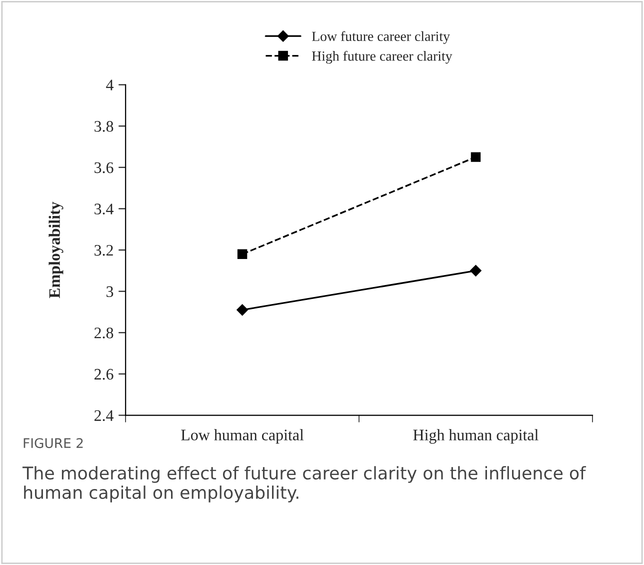 This screenshot has height=565, width=644. Describe the element at coordinates (53, 443) in the screenshot. I see `caption: FIGURE 2` at that location.